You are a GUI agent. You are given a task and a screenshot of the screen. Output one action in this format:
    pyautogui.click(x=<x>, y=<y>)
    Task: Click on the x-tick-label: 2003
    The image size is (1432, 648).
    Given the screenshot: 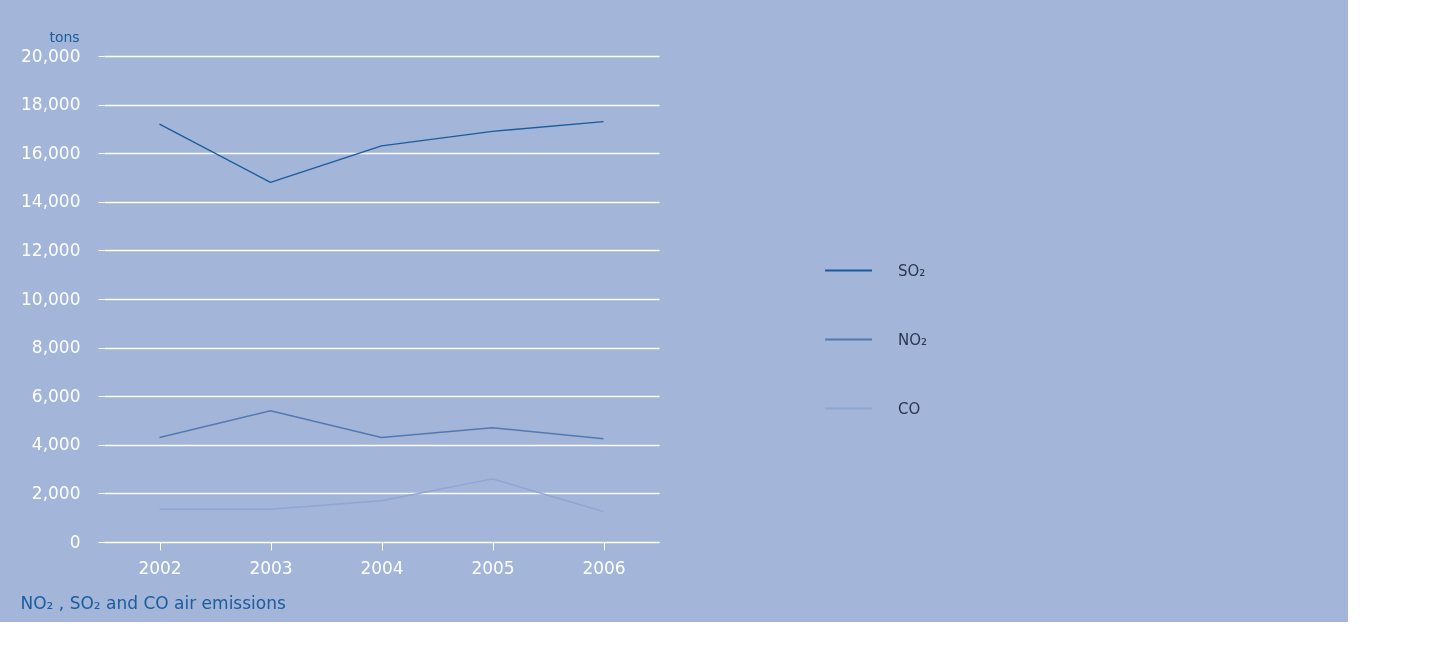 What is the action you would take?
    pyautogui.click(x=271, y=567)
    